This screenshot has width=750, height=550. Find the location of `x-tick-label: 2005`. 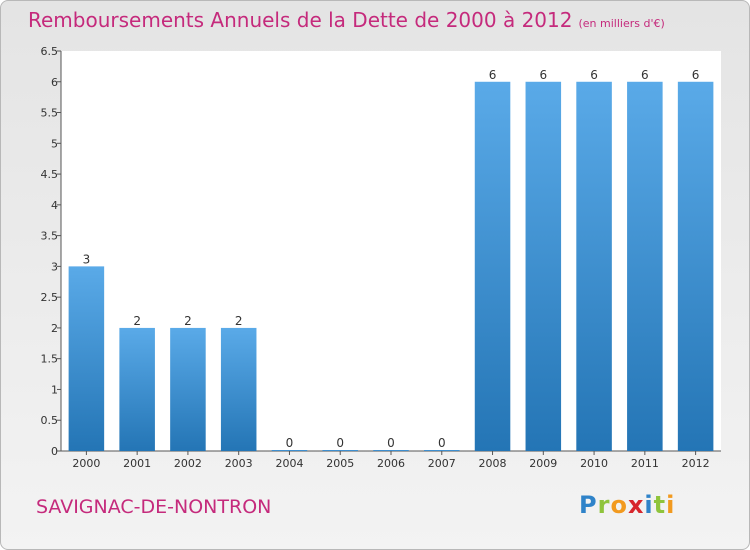

x-tick-label: 2005 is located at coordinates (340, 463).